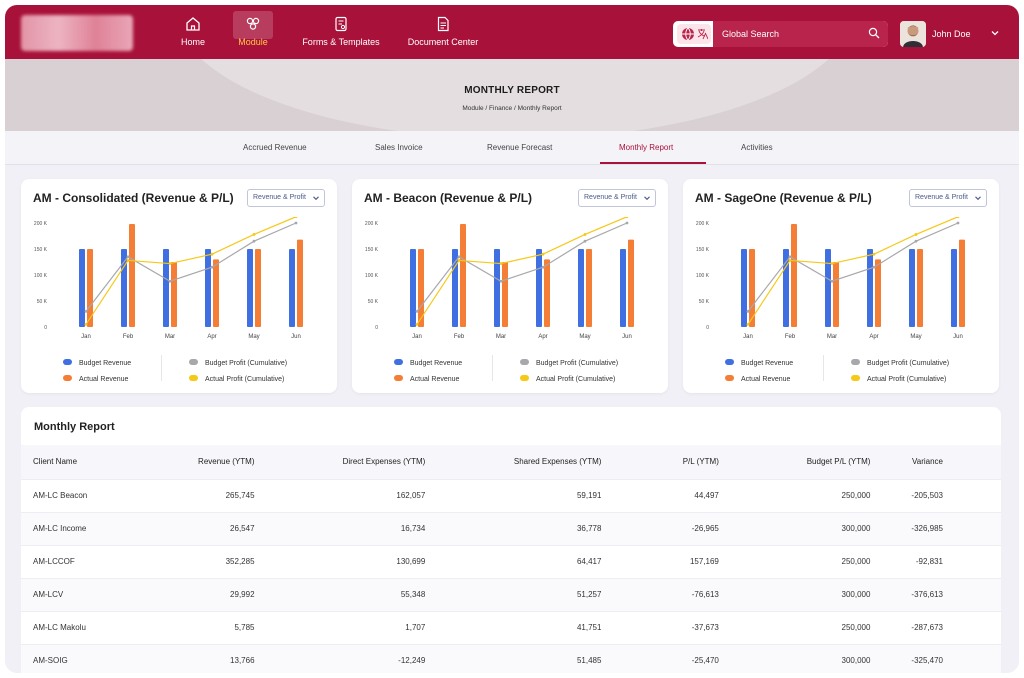  I want to click on search-icon, so click(874, 33).